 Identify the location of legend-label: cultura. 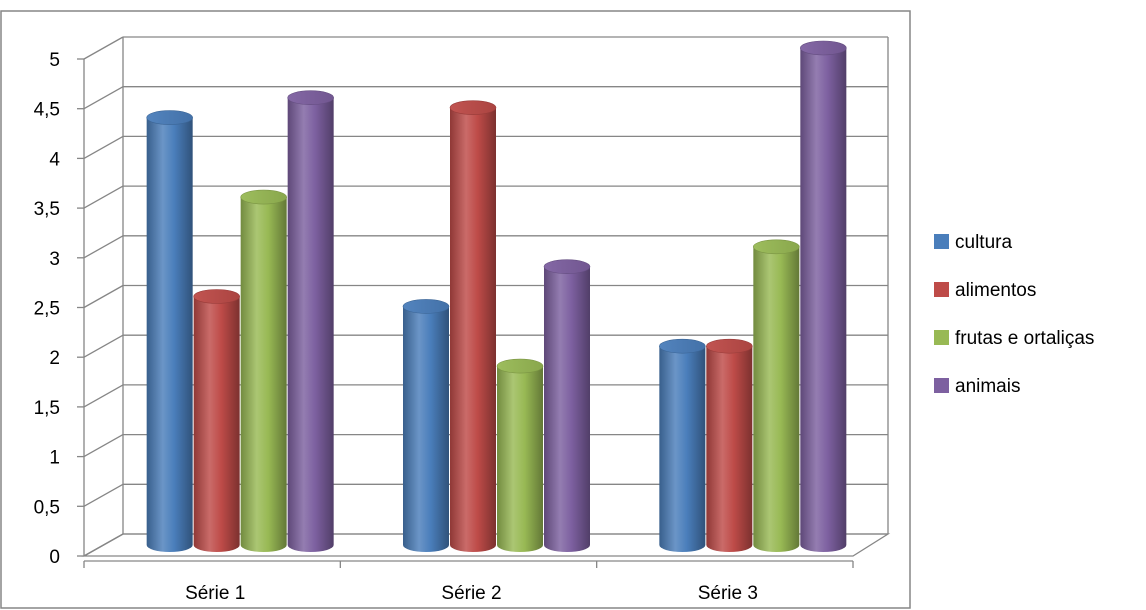
(983, 242).